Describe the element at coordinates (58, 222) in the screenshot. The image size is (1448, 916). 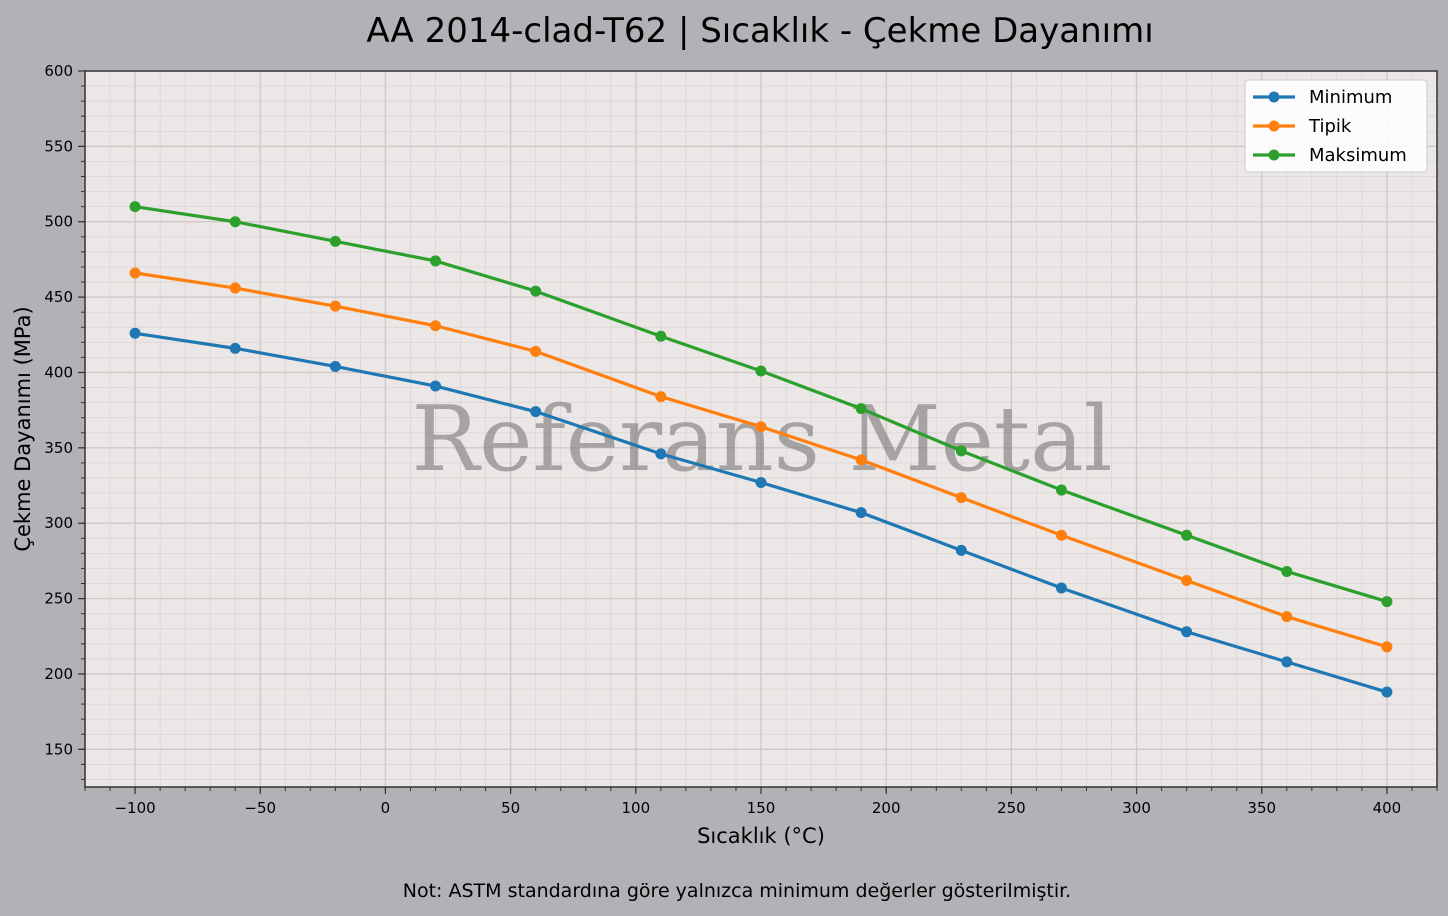
I see `y-tick-label: 500` at that location.